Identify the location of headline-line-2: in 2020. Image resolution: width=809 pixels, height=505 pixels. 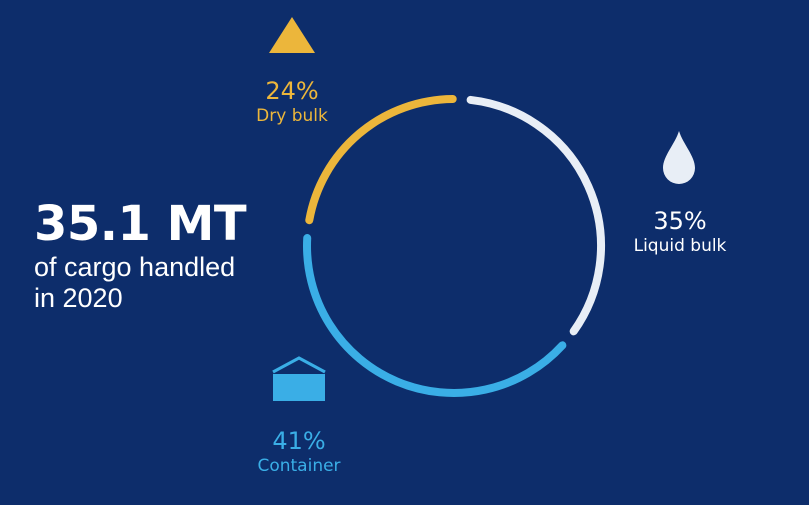
(78, 298).